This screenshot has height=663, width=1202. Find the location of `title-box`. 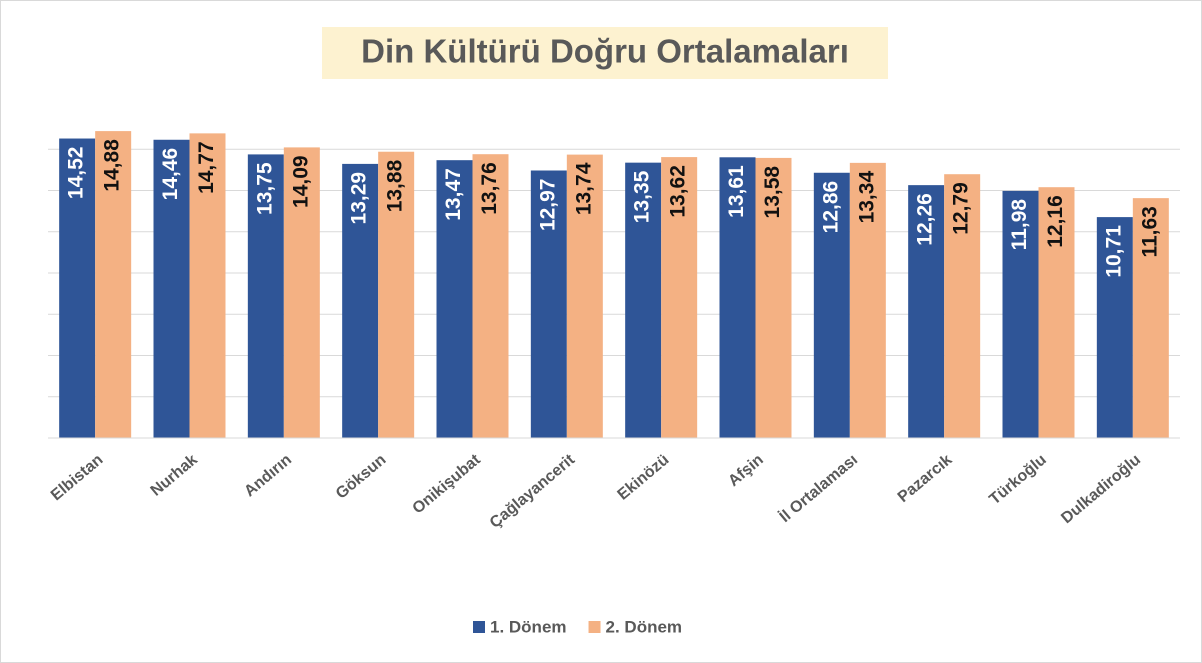

title-box is located at coordinates (605, 53).